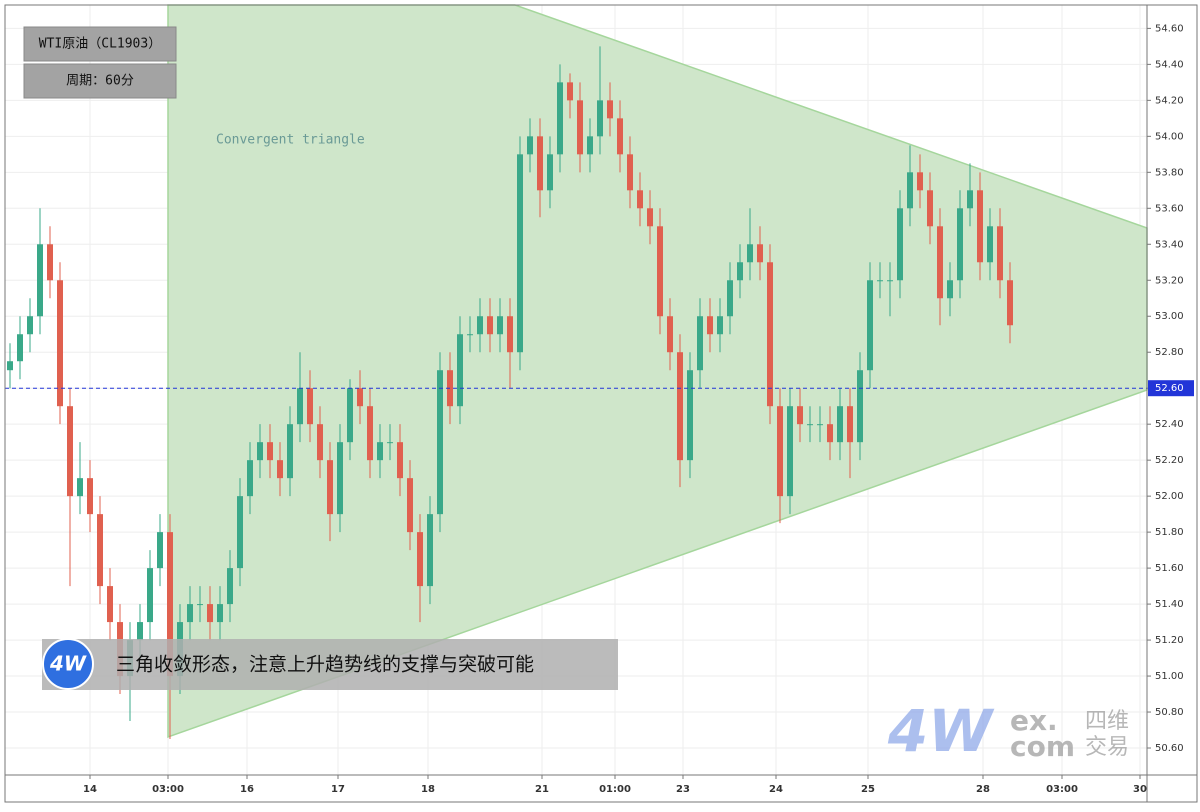  I want to click on x-tick-label: 24, so click(776, 789).